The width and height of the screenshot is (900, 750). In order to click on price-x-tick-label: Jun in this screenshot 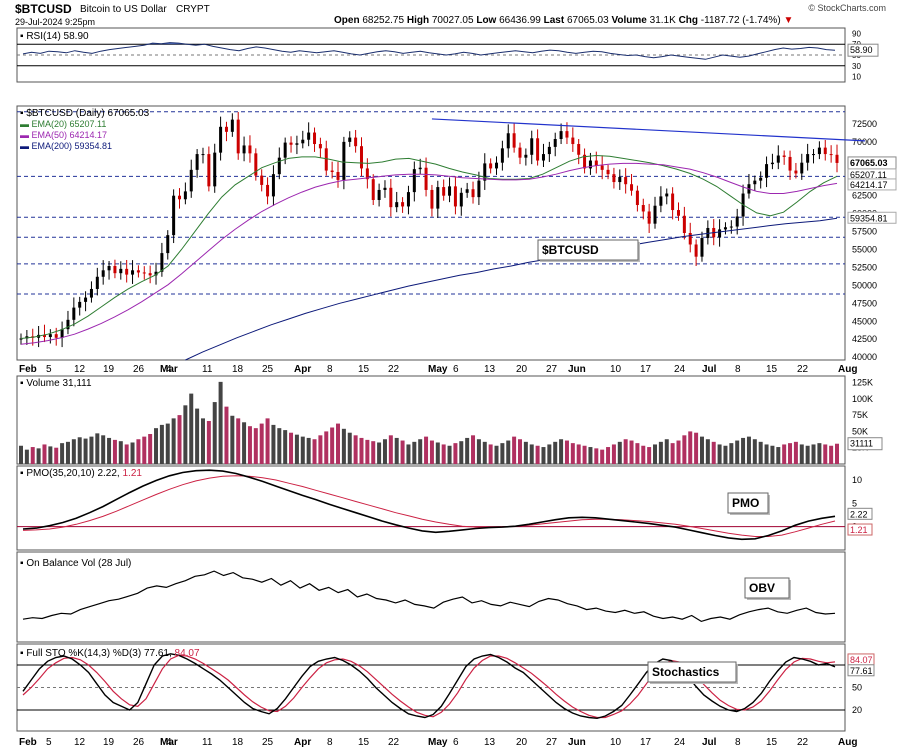, I will do `click(577, 369)`.